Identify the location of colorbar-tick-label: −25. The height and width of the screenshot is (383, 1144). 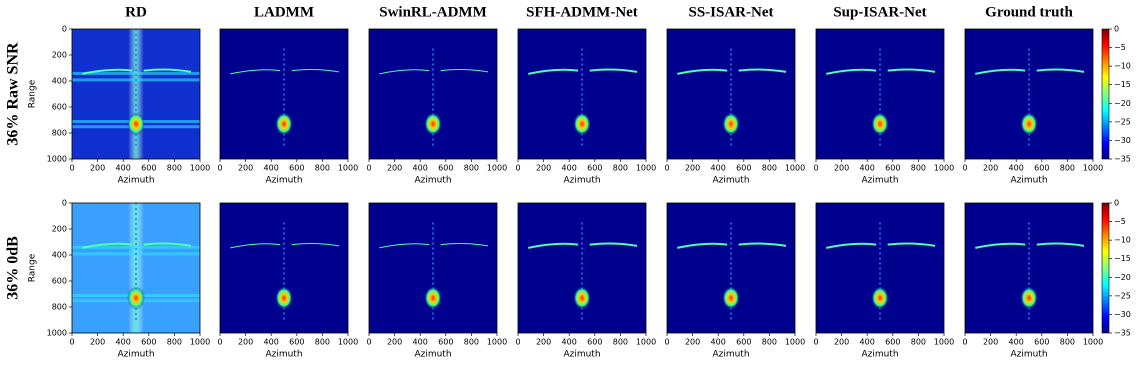
(1122, 295).